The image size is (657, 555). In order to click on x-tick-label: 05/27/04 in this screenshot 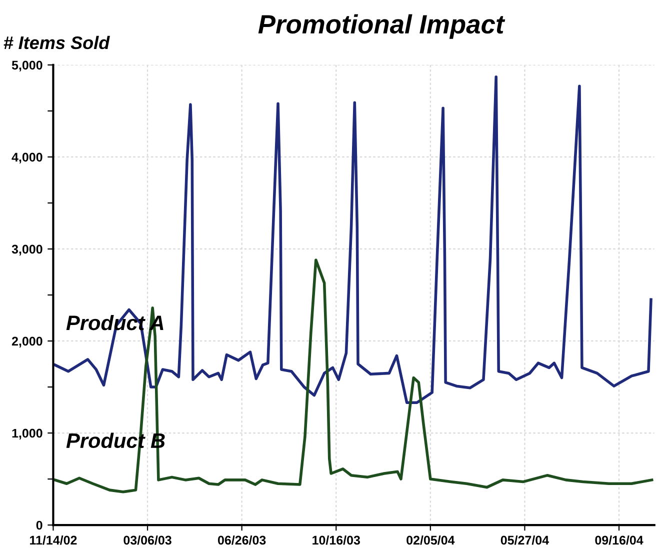, I will do `click(524, 540)`.